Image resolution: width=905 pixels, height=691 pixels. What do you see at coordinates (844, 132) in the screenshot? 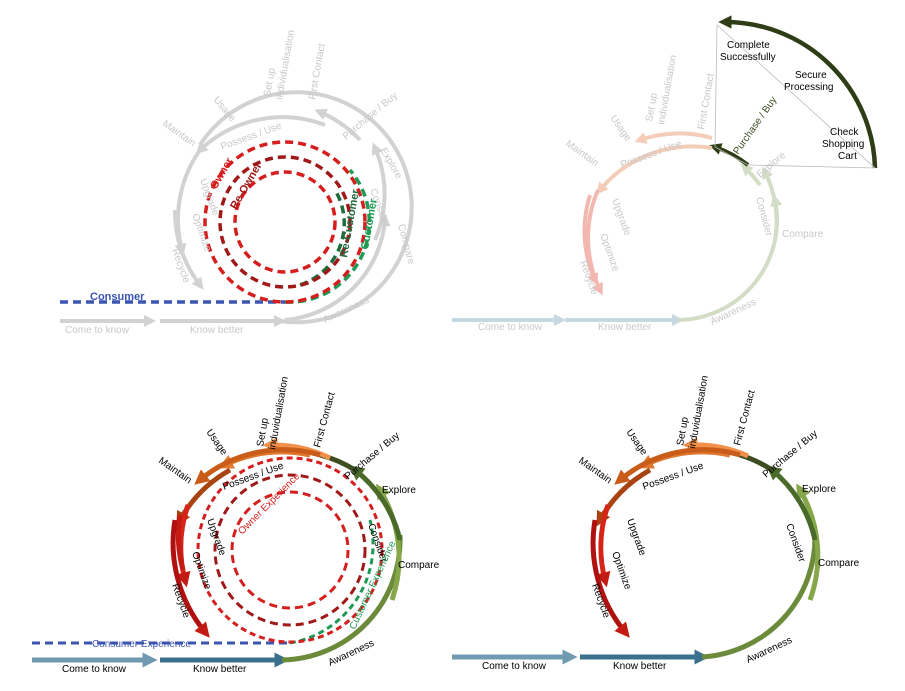
I see `label-check: Check` at bounding box center [844, 132].